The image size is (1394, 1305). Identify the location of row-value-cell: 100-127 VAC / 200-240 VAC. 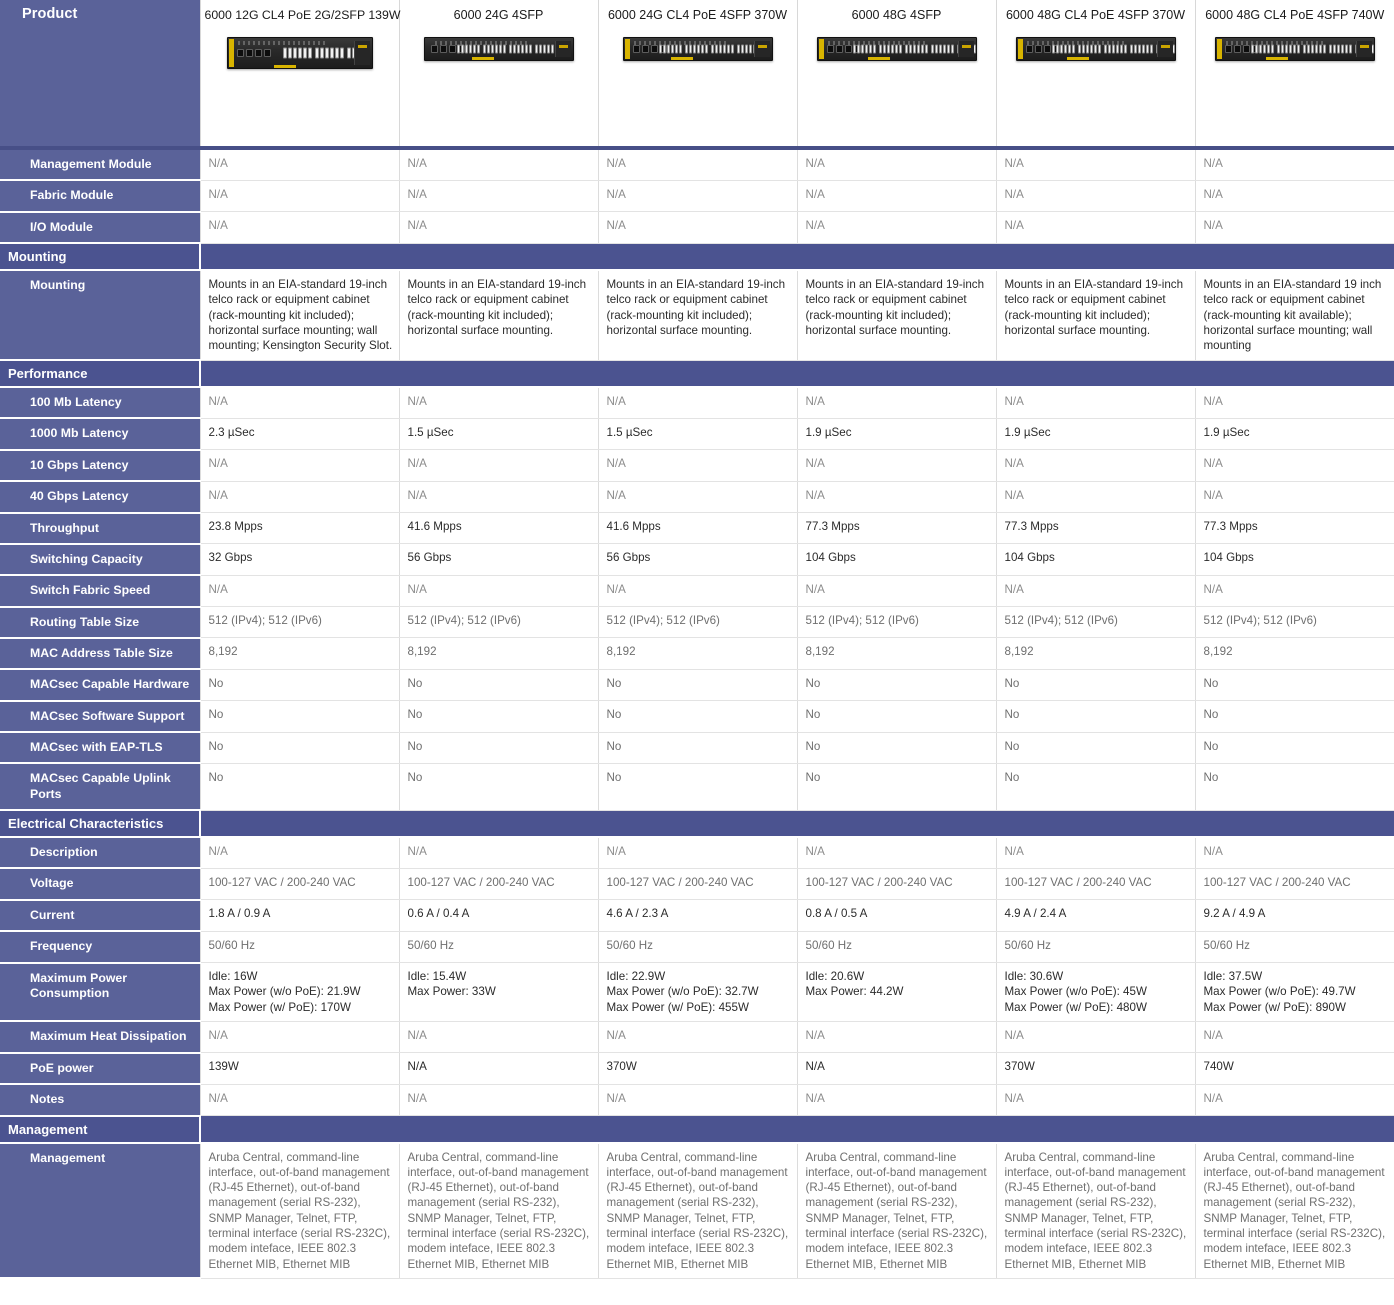
(498, 884).